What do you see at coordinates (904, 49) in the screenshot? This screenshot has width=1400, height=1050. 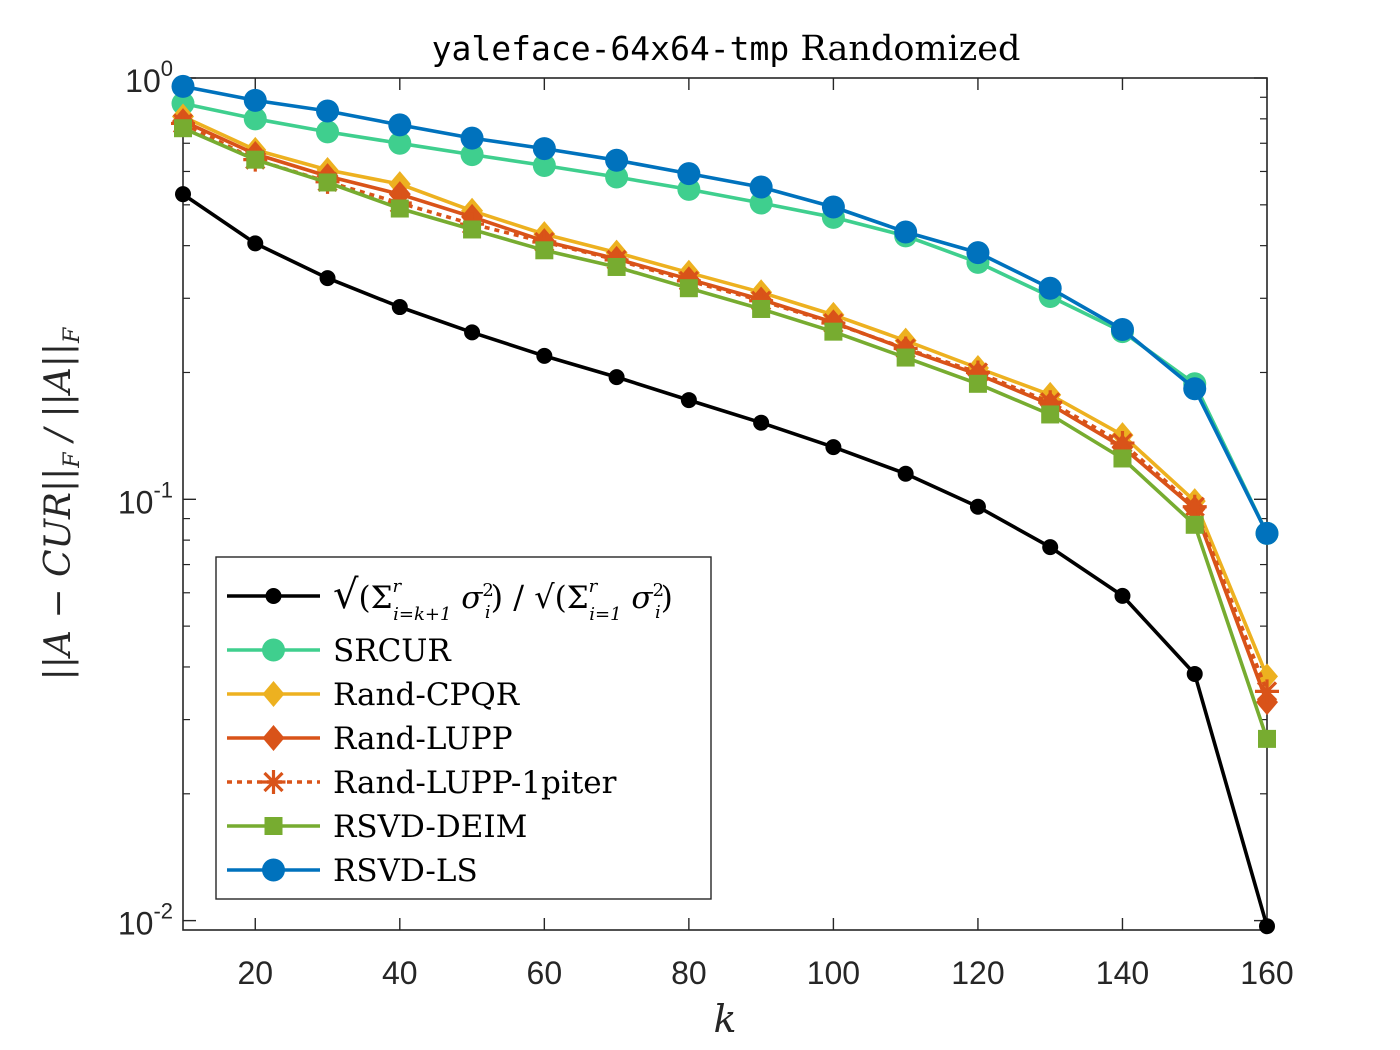 I see `chart-title-text: Randomized` at bounding box center [904, 49].